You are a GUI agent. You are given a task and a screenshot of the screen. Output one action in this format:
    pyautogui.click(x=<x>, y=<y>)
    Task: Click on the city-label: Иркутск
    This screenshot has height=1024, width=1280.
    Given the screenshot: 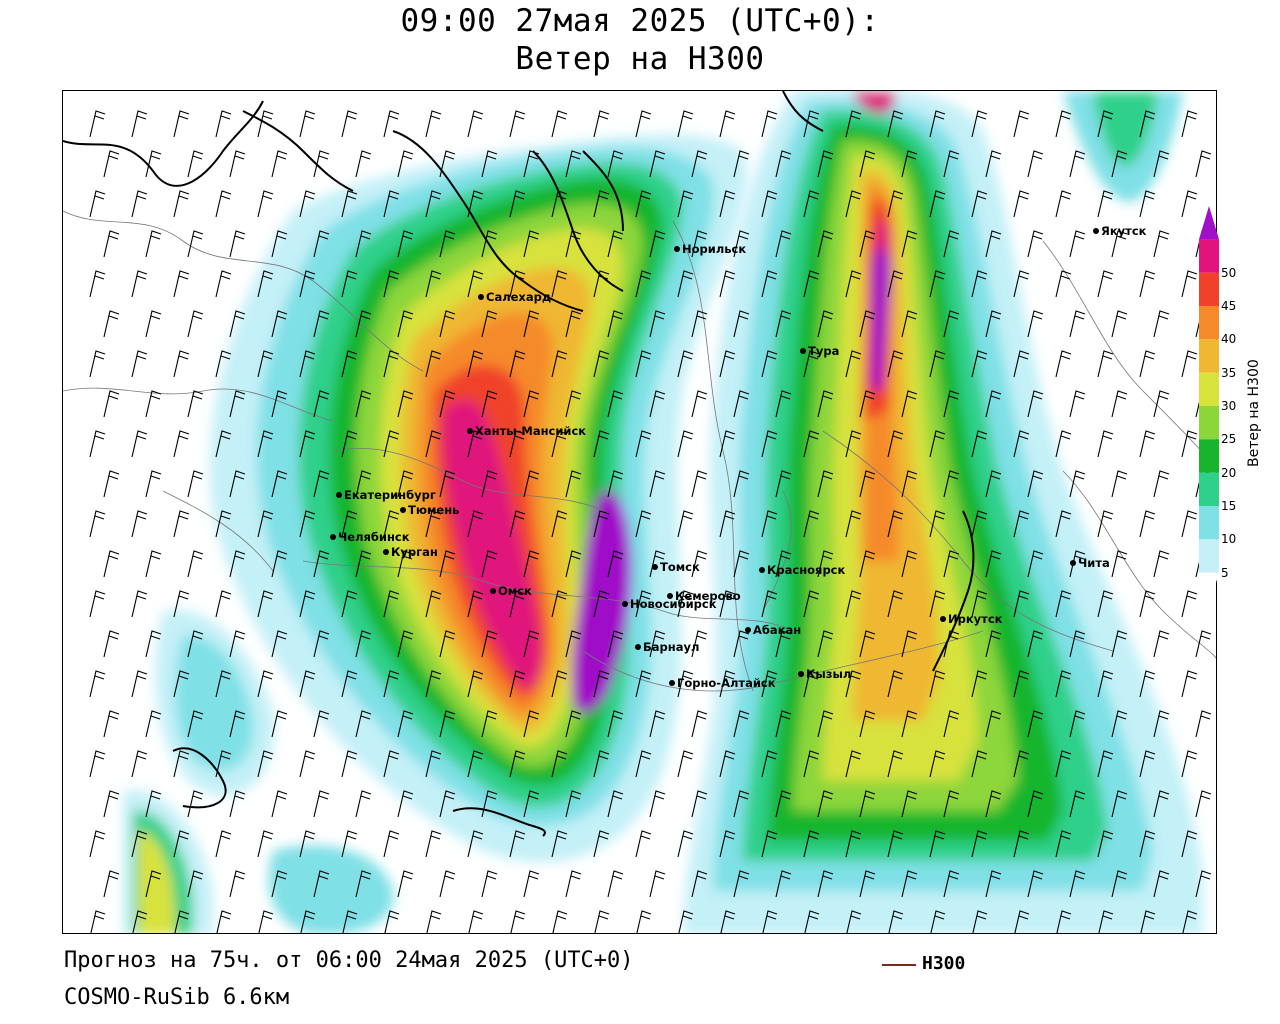 What is the action you would take?
    pyautogui.click(x=975, y=619)
    